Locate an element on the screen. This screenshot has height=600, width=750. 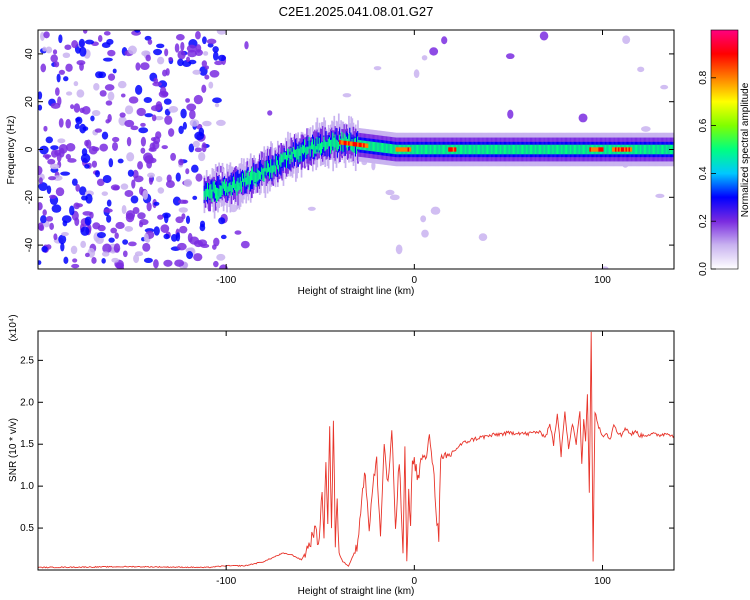
snr-x-tick-label: 100 is located at coordinates (602, 581).